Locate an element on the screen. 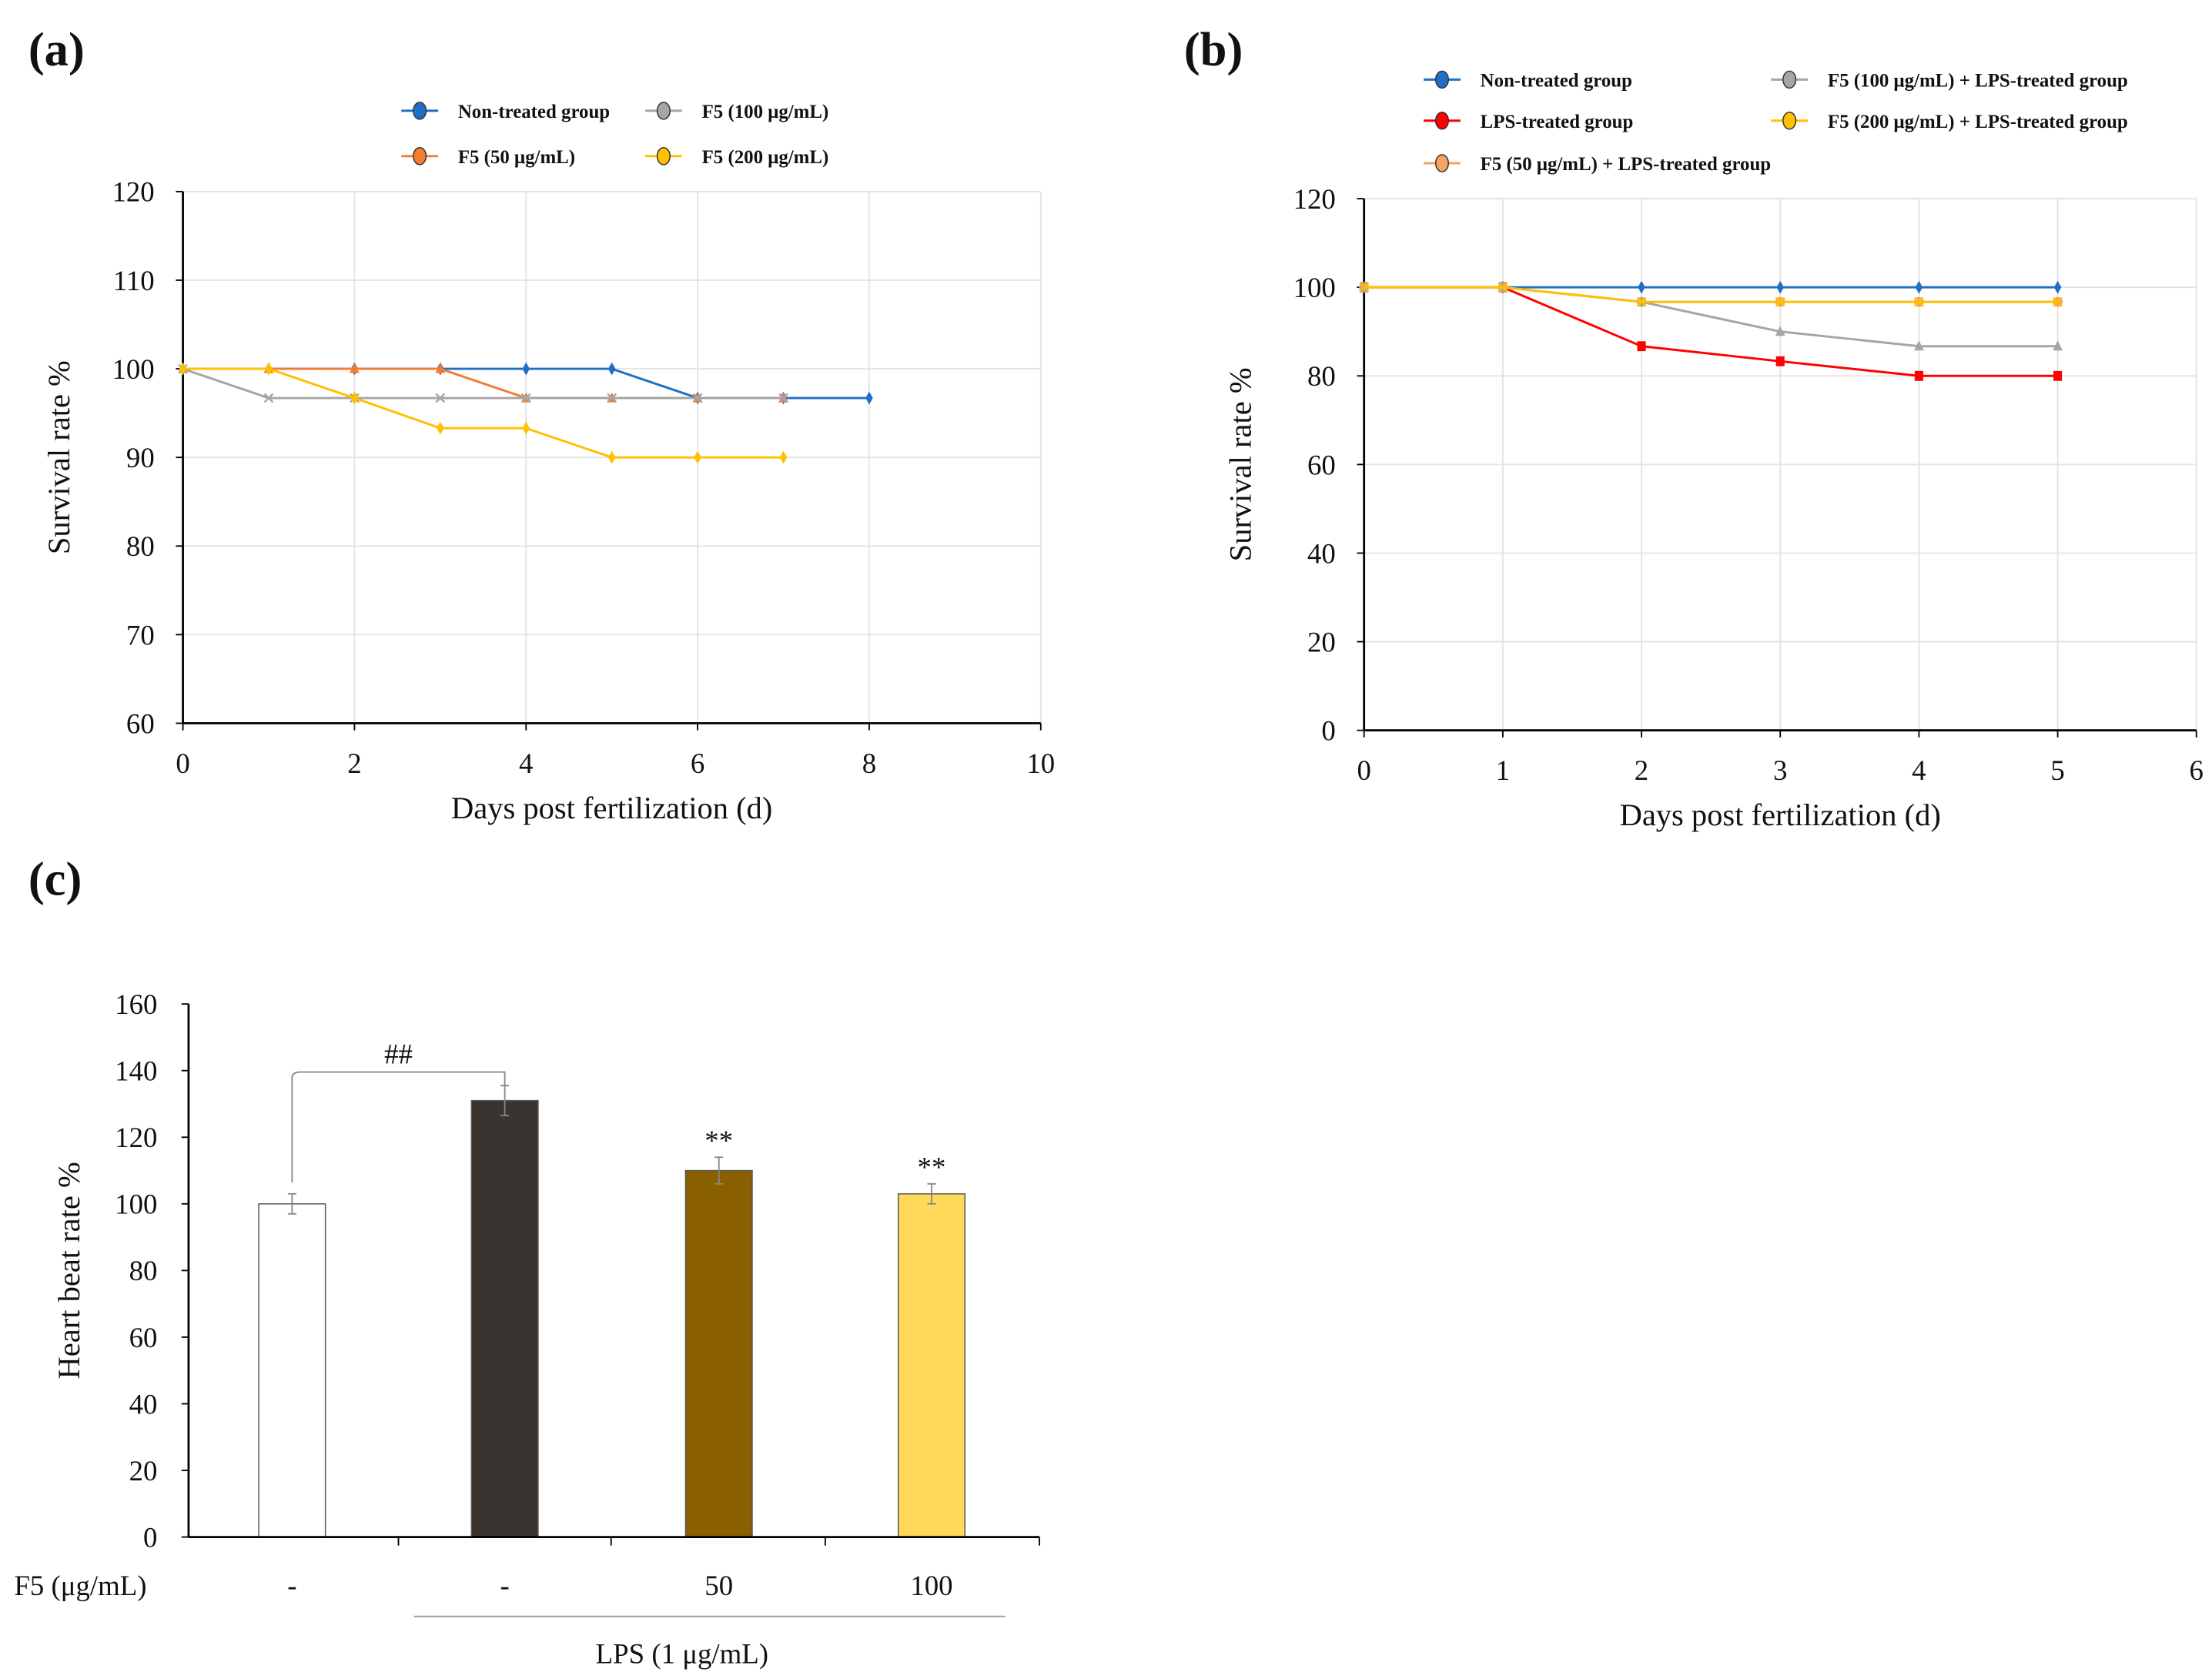 This screenshot has height=1679, width=2212. x-tick-label: 4 is located at coordinates (1919, 770).